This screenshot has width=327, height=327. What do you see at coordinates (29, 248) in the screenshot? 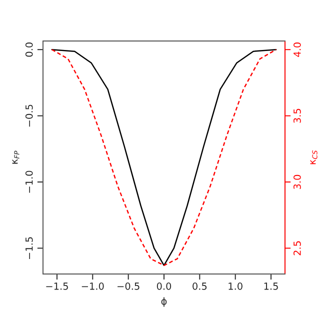
I see `y-tick-label: −1.5` at bounding box center [29, 248].